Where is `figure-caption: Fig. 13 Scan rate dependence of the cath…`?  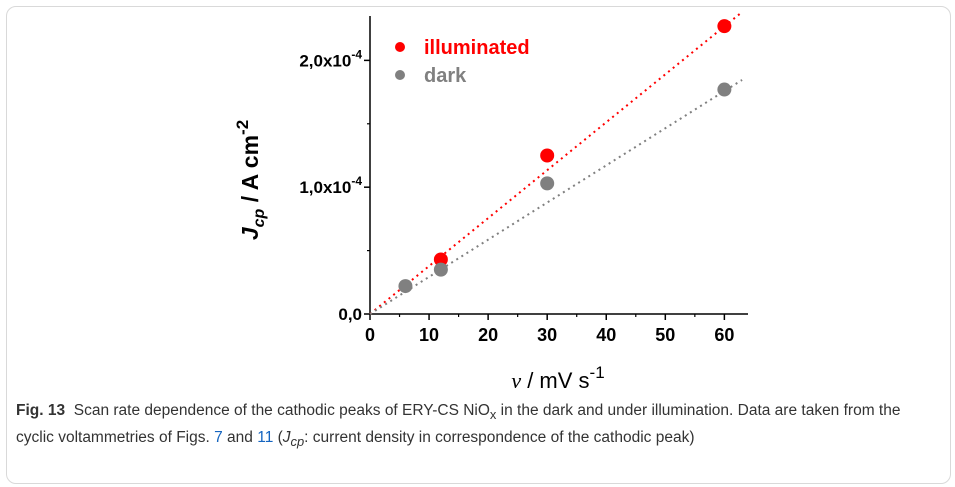
figure-caption: Fig. 13 Scan rate dependence of the cath… is located at coordinates (476, 426).